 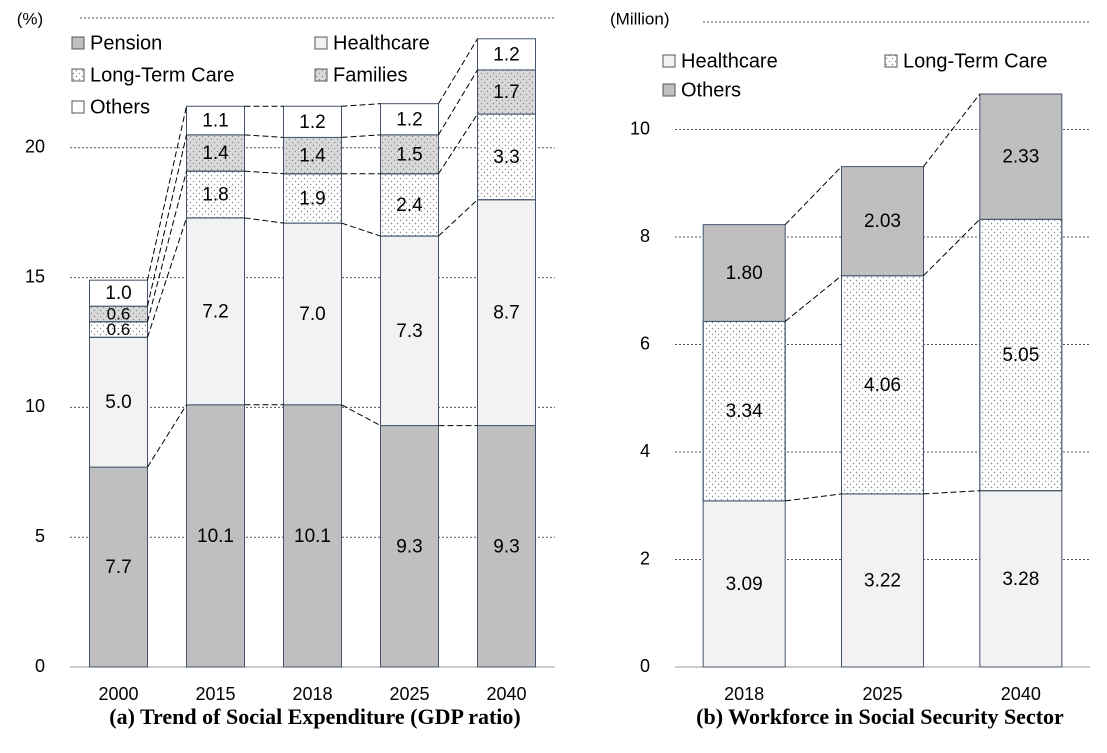 What do you see at coordinates (640, 18) in the screenshot?
I see `y-axis-label: (Million)` at bounding box center [640, 18].